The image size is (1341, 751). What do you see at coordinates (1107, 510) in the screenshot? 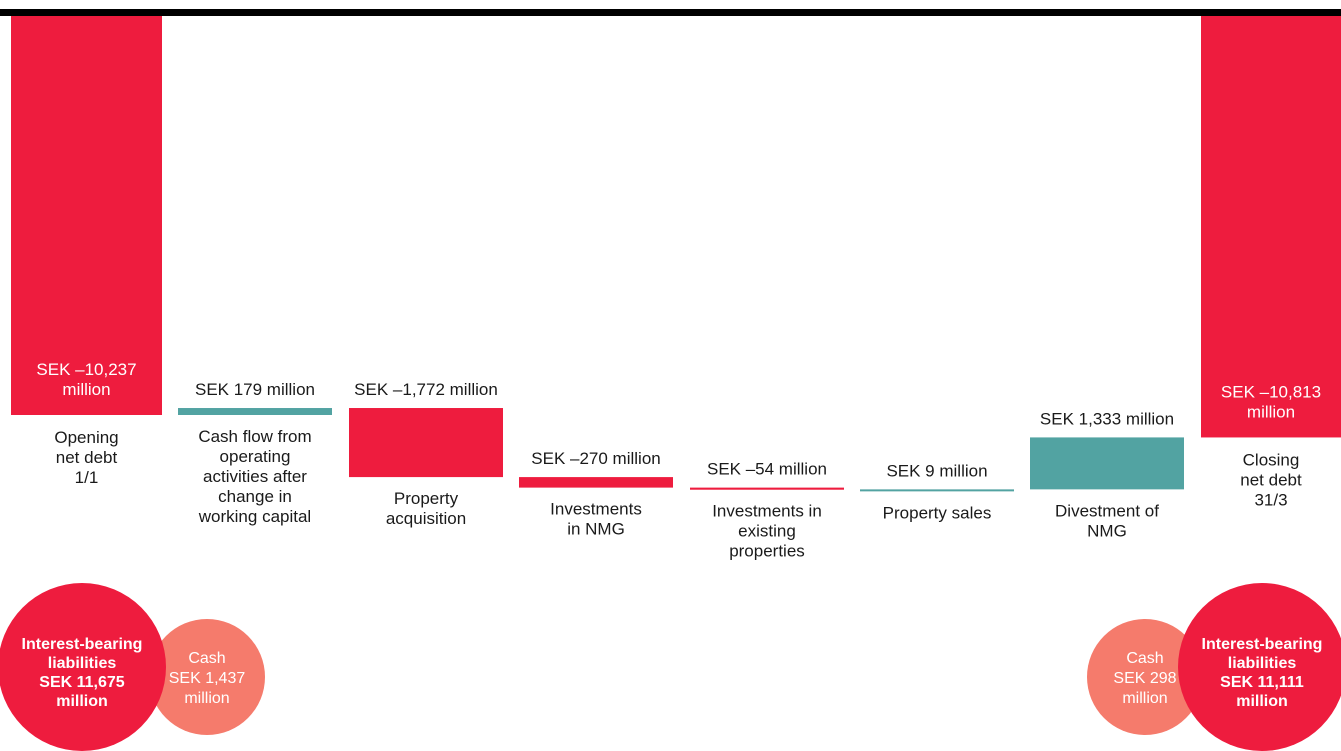
I see `category-label-step-7-line: Divestment of` at bounding box center [1107, 510].